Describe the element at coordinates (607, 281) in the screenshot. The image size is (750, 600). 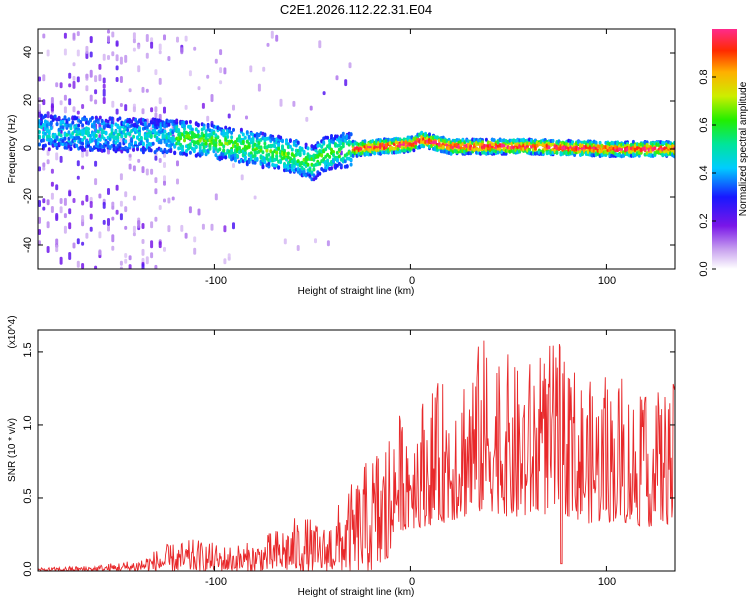
I see `top-xtick-label-3: 100` at that location.